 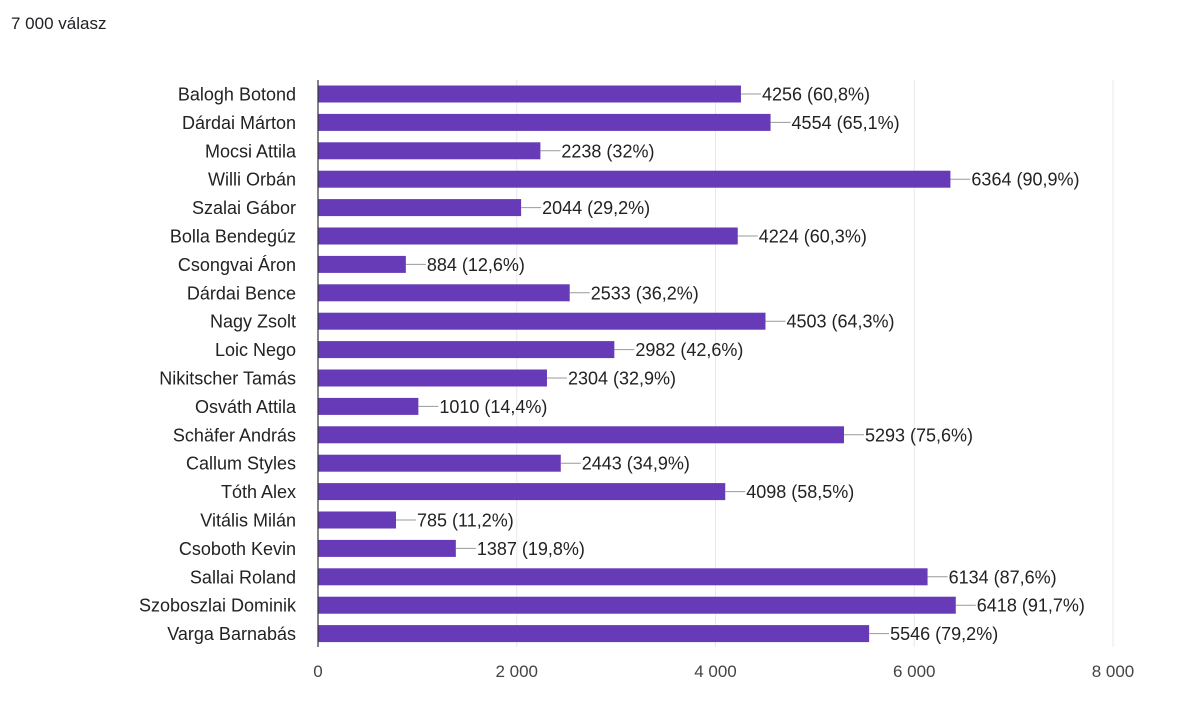 I want to click on data-label: 2443 (34,9%), so click(x=636, y=464).